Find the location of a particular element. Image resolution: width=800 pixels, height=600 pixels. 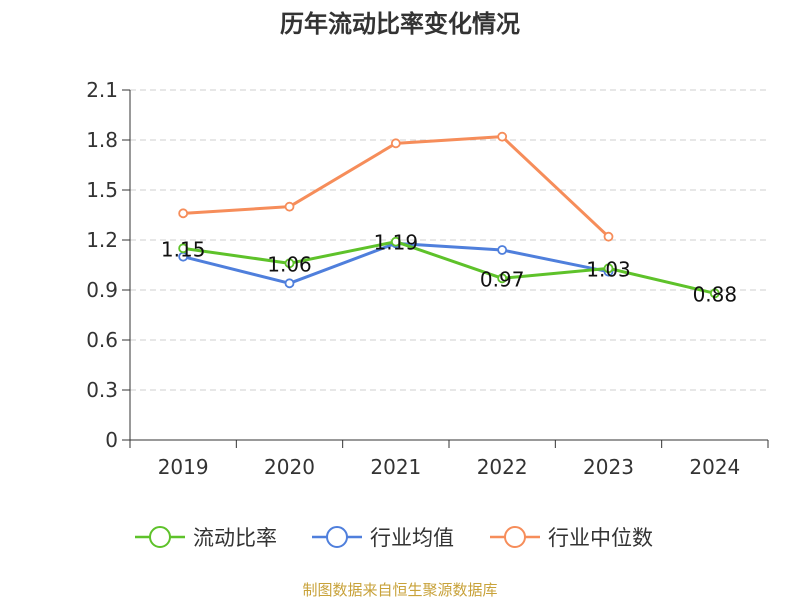

data-label: 1.15 is located at coordinates (183, 249).